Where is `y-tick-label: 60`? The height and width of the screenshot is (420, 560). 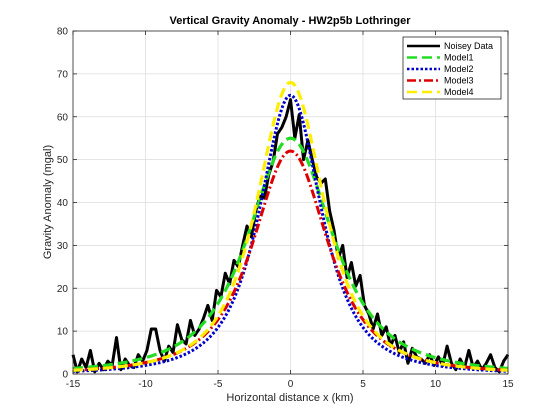 y-tick-label: 60 is located at coordinates (63, 117).